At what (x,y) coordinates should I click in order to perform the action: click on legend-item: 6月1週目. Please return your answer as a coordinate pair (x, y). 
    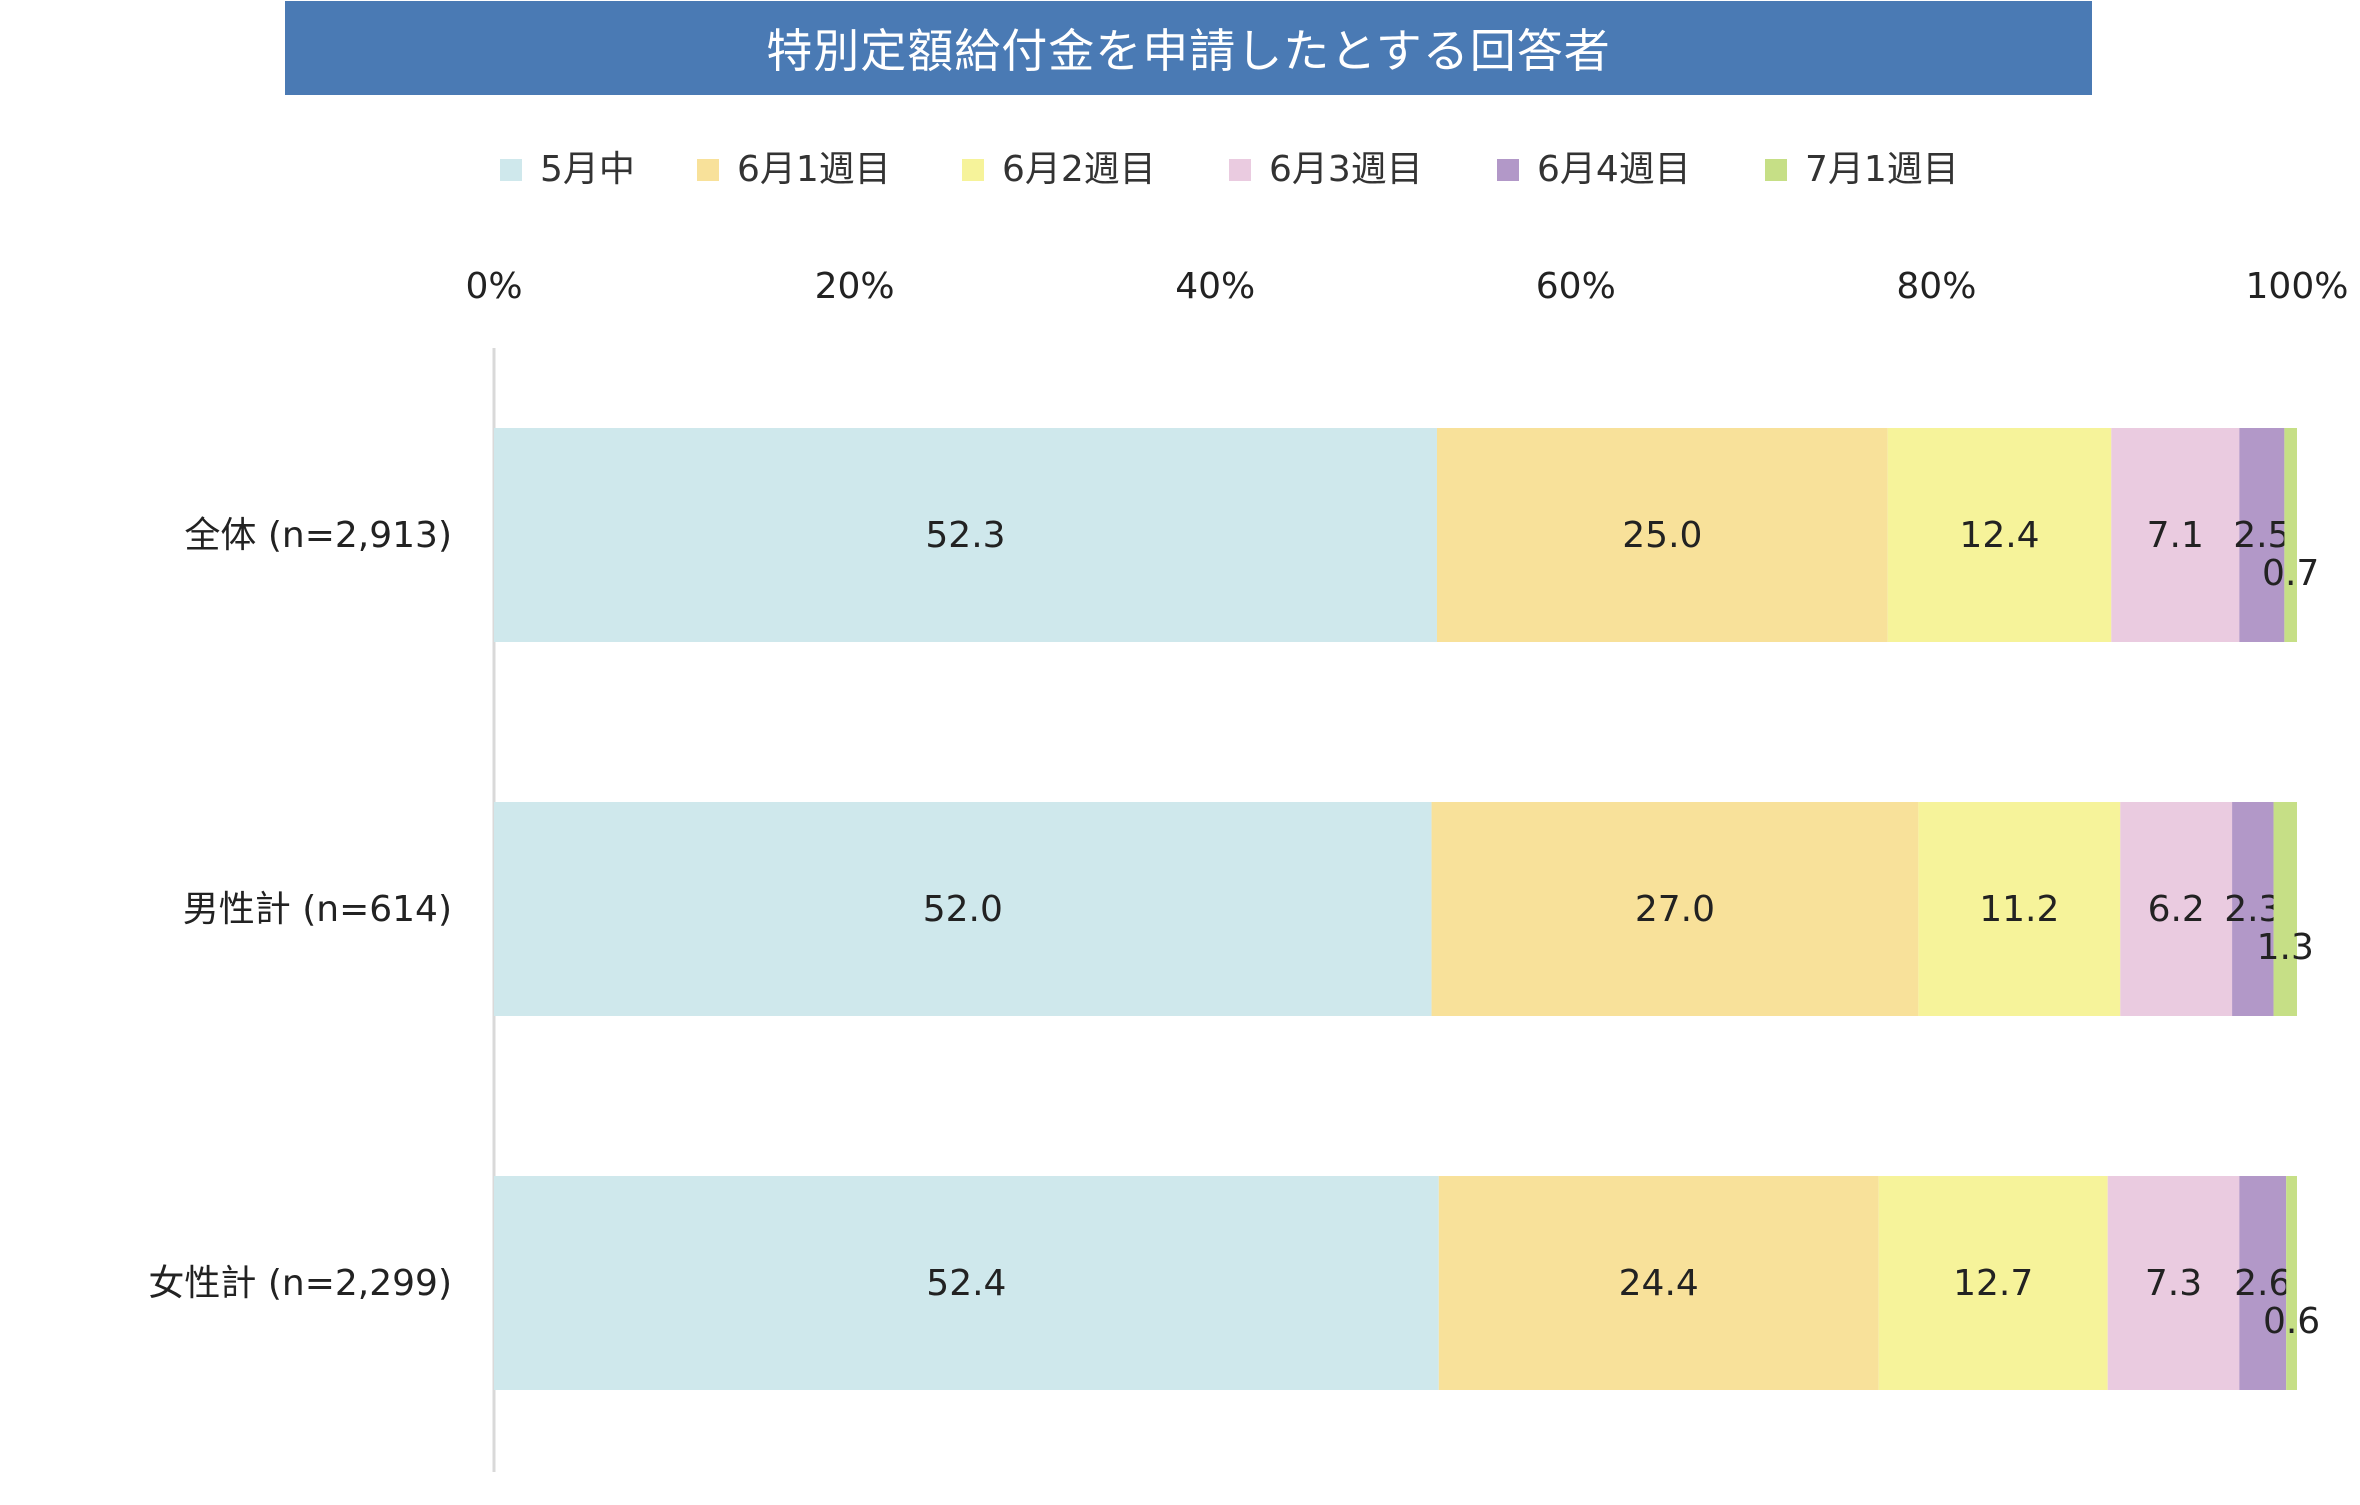
    Looking at the image, I should click on (794, 166).